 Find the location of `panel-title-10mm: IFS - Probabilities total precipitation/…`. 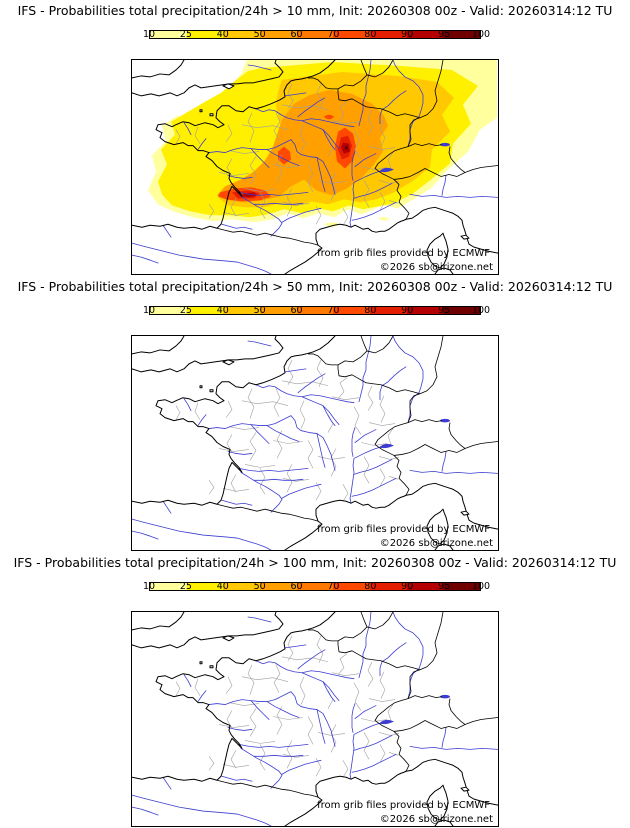

panel-title-10mm: IFS - Probabilities total precipitation/… is located at coordinates (315, 10).